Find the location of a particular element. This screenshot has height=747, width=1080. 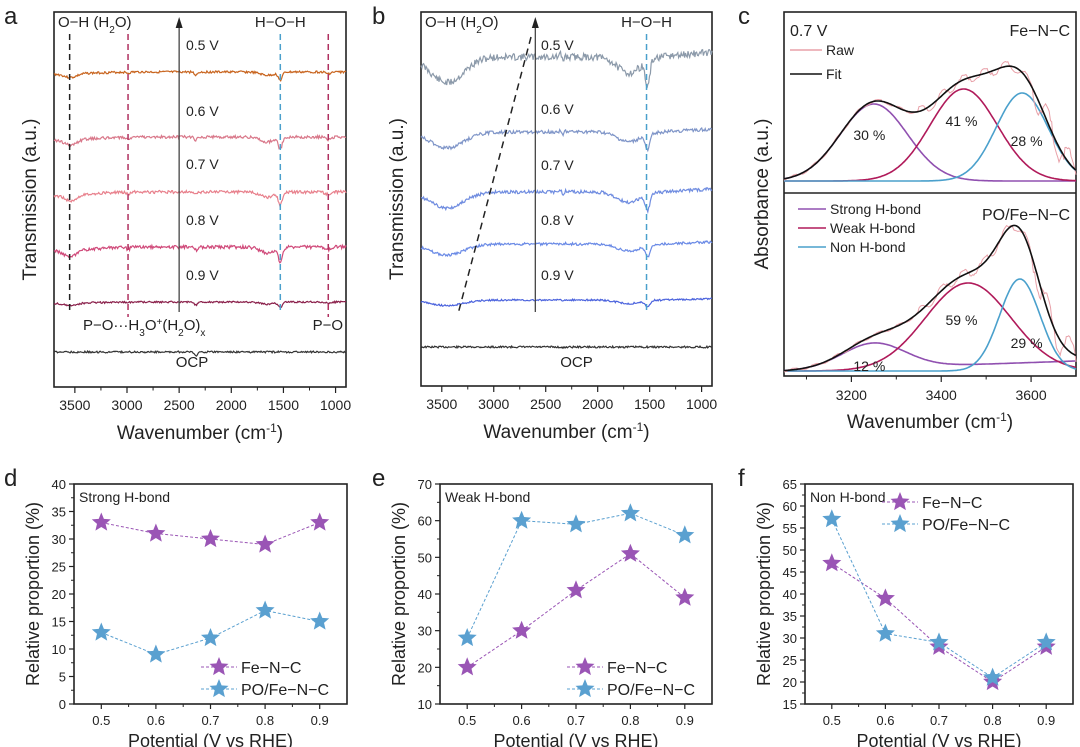

y-tick-label: 60 is located at coordinates (425, 521).